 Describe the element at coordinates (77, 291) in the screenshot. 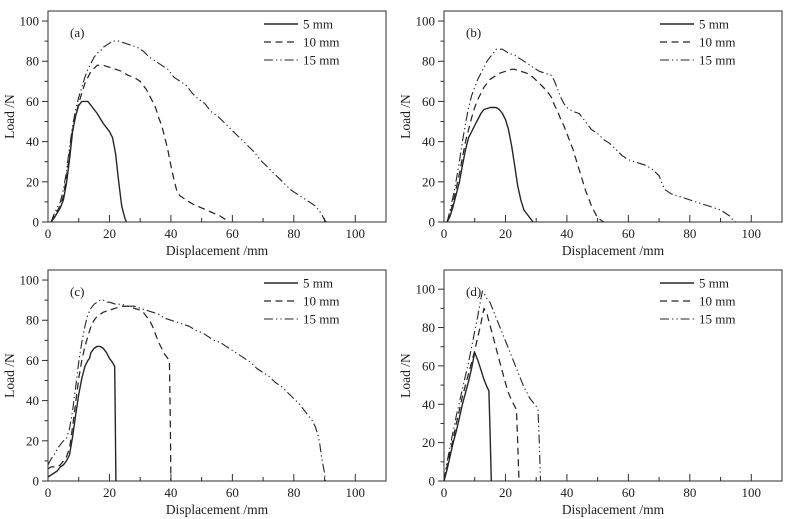

I see `panel-label: (c)` at that location.